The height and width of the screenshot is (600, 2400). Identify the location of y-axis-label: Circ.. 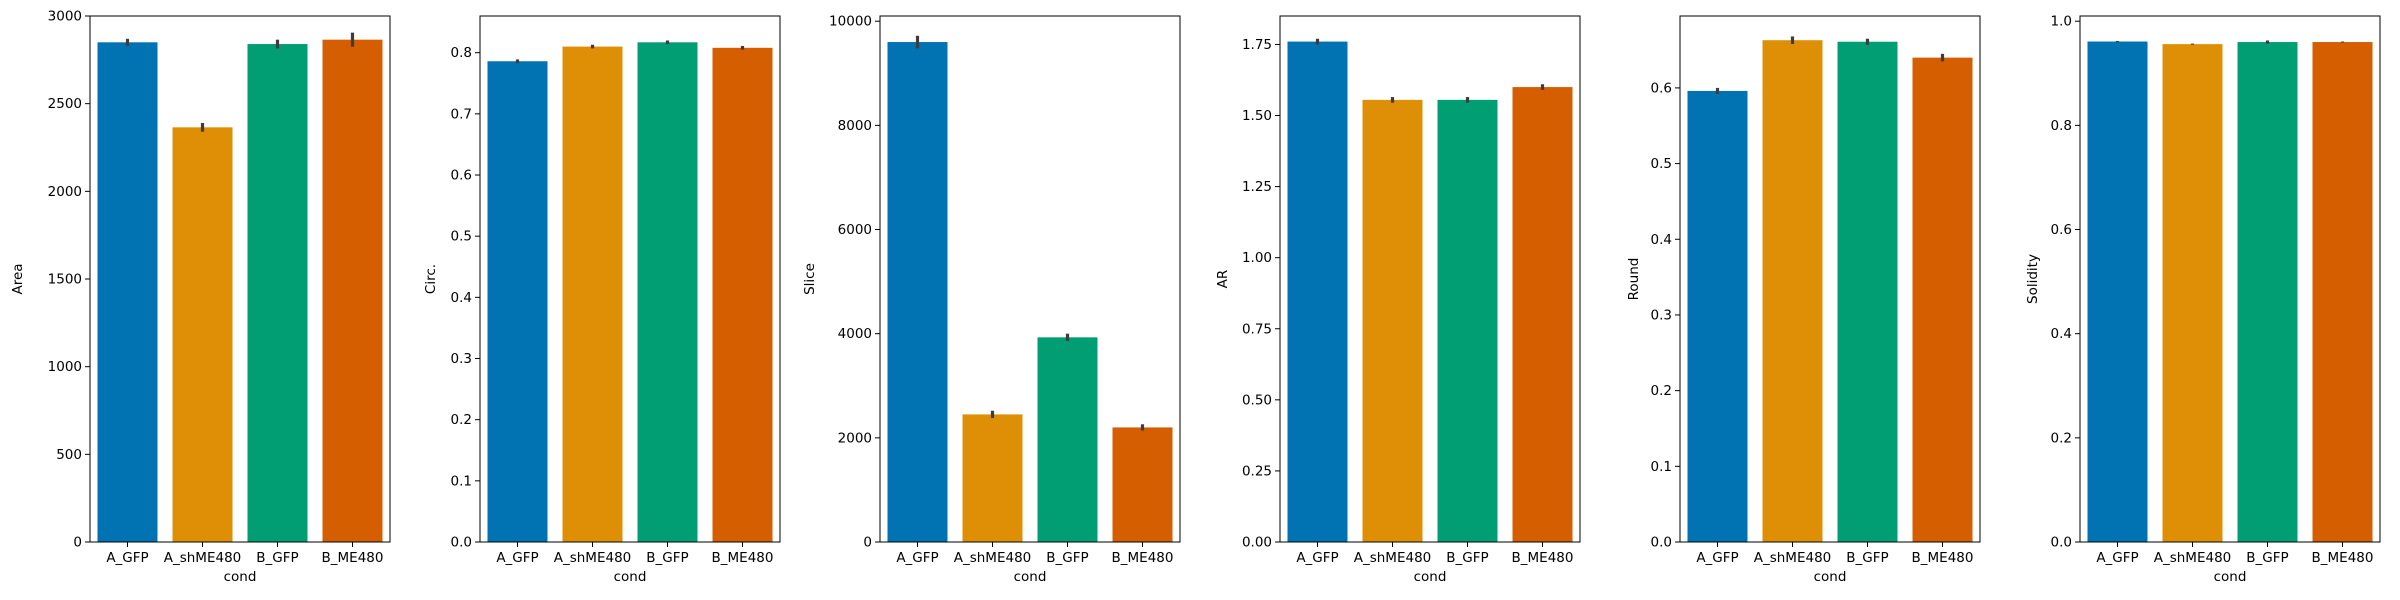
(431, 279).